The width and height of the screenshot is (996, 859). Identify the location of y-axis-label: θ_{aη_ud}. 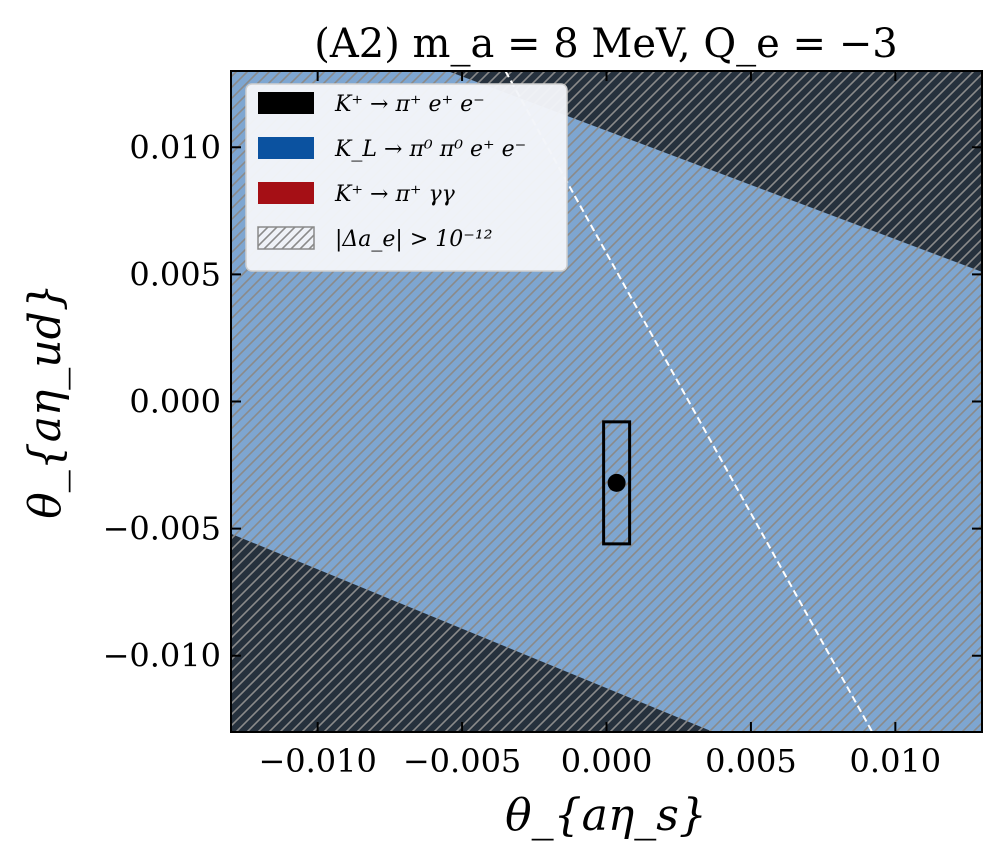
(45, 401).